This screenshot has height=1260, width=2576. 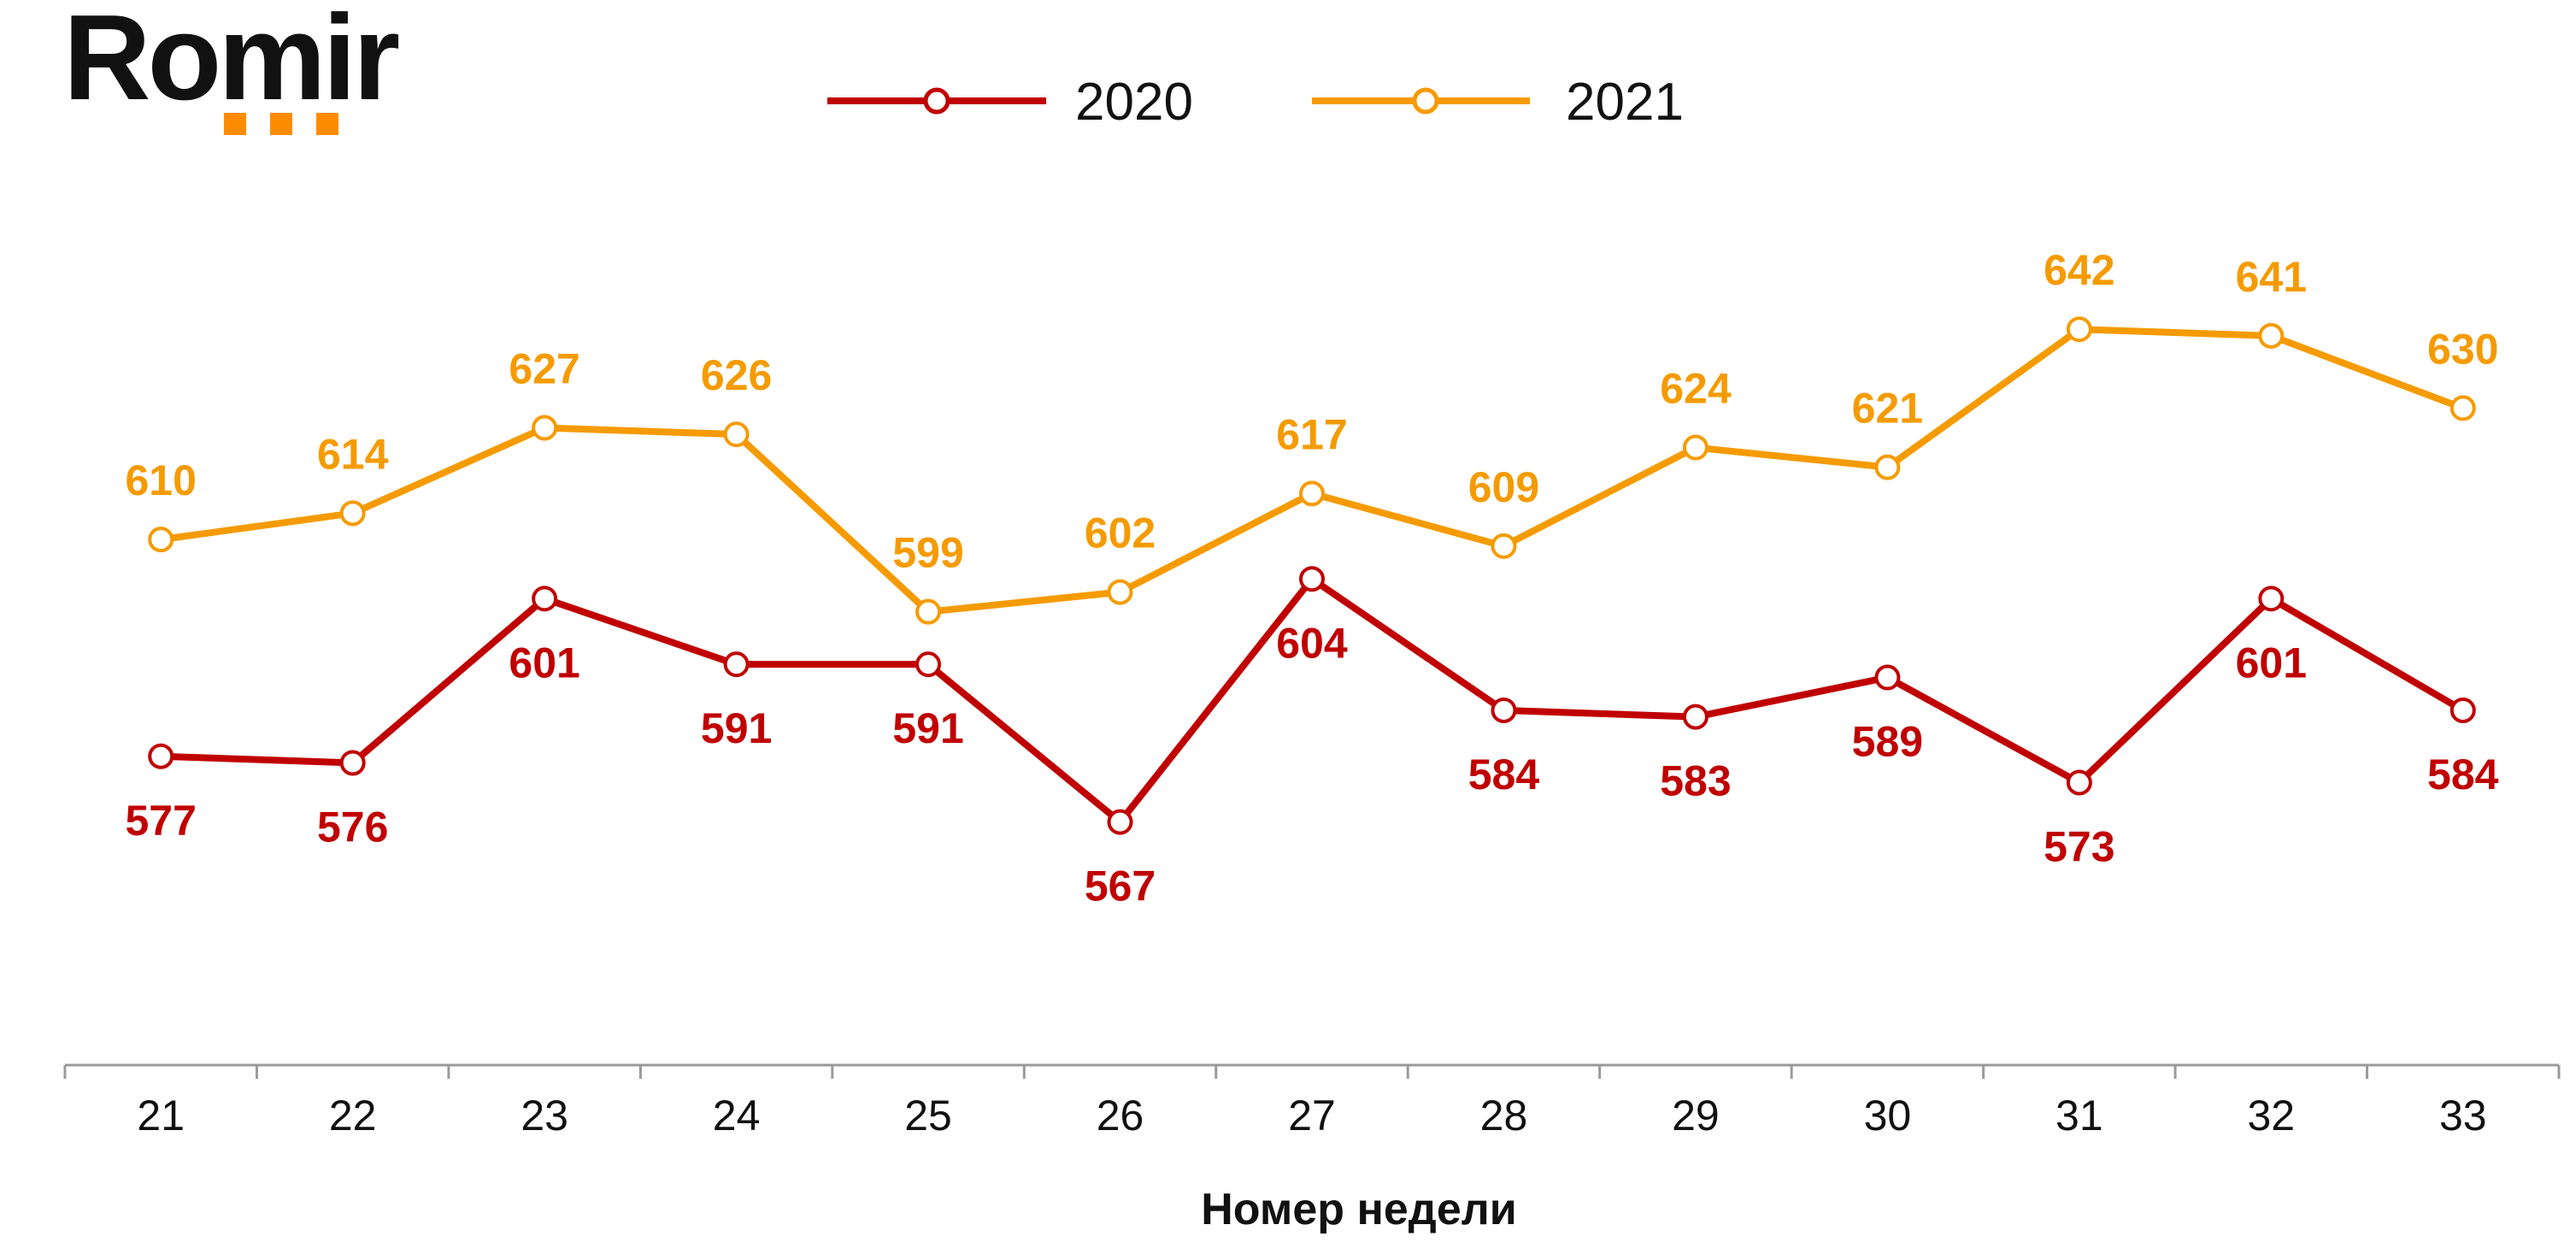 What do you see at coordinates (161, 1116) in the screenshot?
I see `x-tick-label: 21` at bounding box center [161, 1116].